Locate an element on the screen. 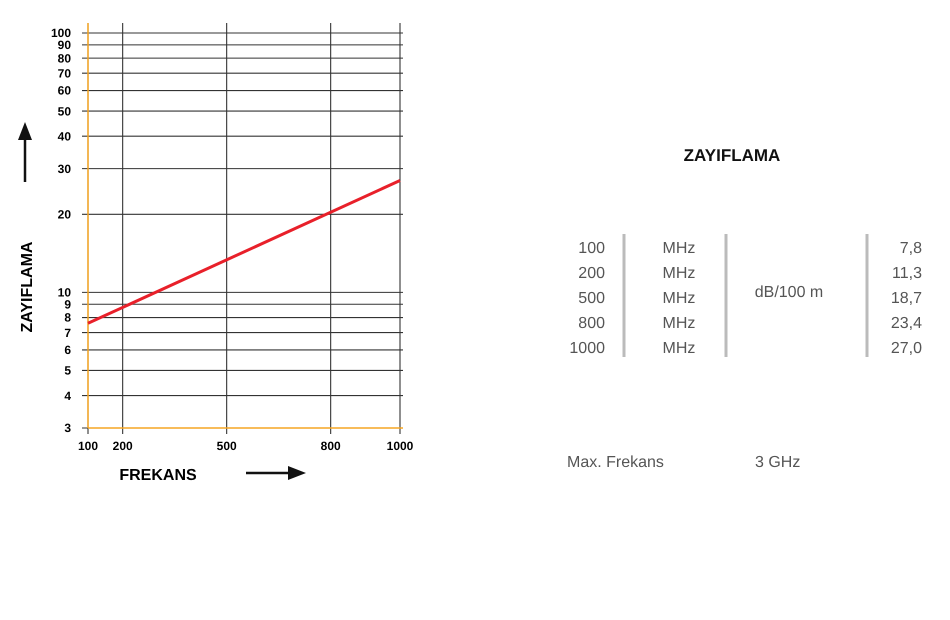 Image resolution: width=950 pixels, height=620 pixels. y-tick-label: 30 is located at coordinates (65, 169).